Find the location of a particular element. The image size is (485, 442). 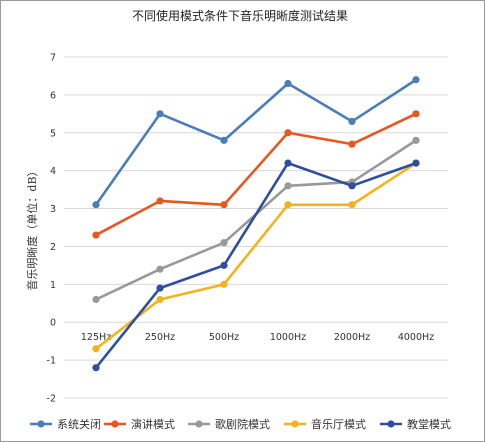

y-tick-label: 4 is located at coordinates (53, 171).